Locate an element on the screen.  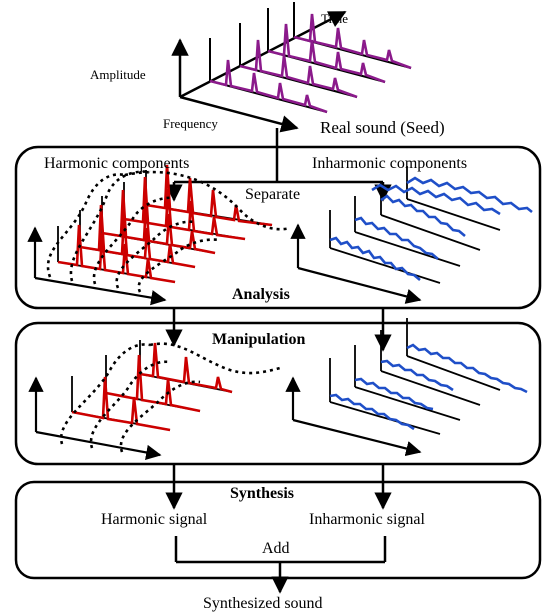
analysis-stage-label: Analysis is located at coordinates (261, 294).